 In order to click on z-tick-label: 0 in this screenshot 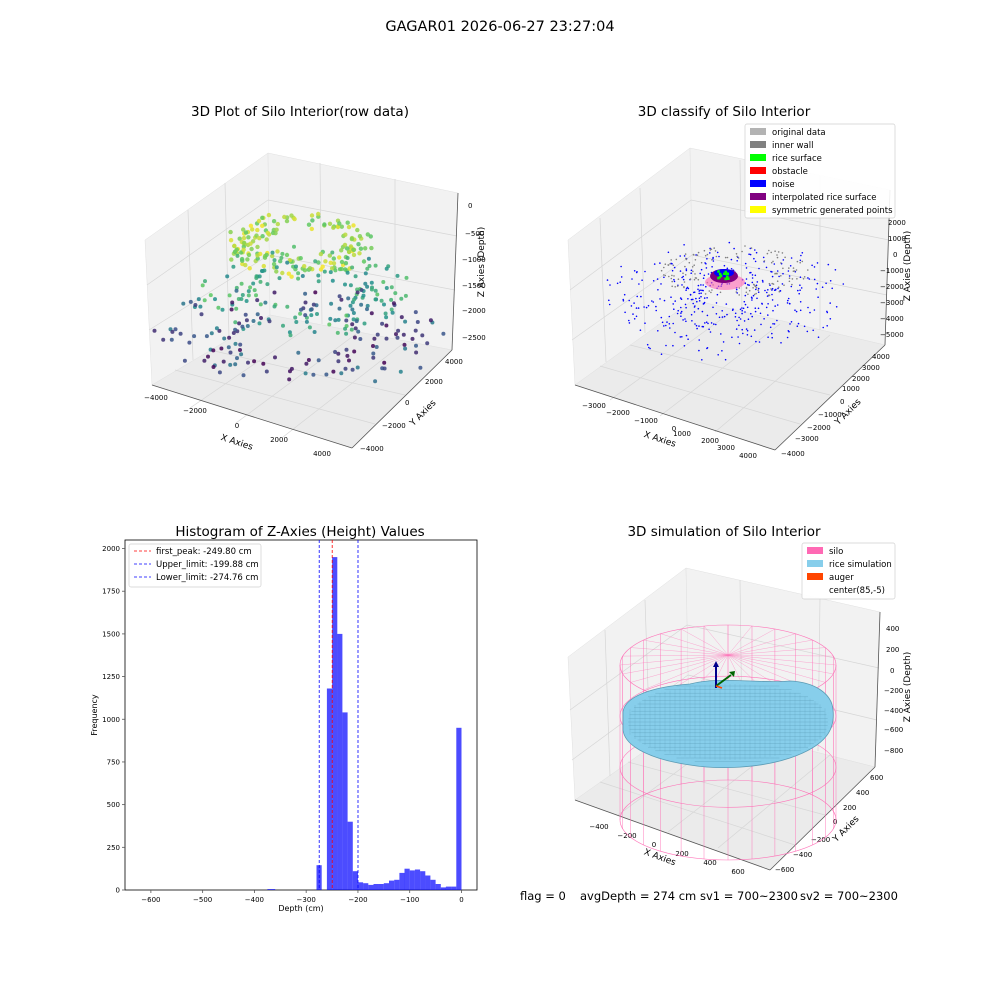, I will do `click(892, 671)`.